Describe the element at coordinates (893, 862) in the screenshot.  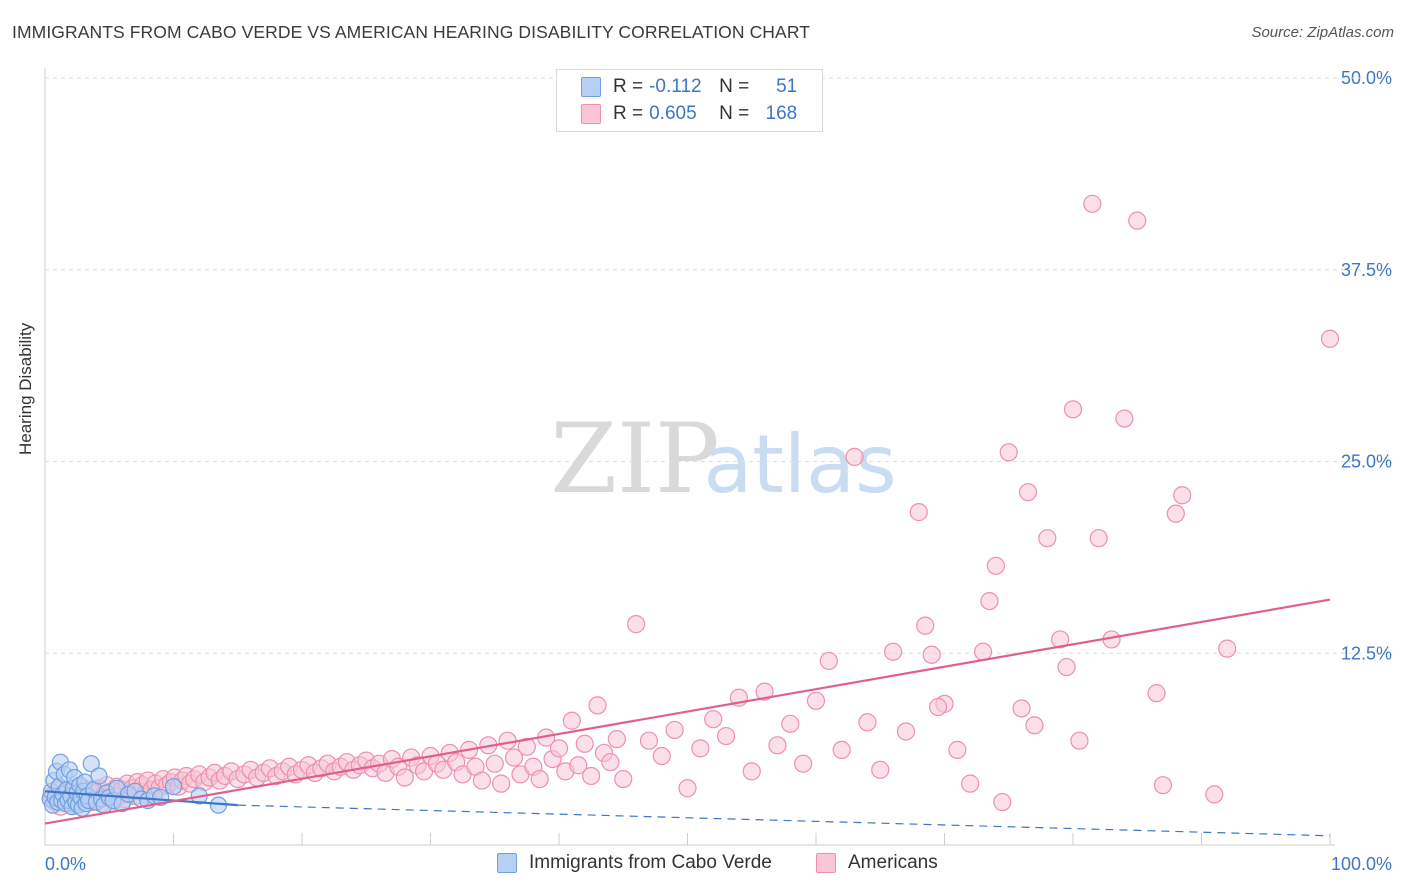
I see `bottom-legend-label-americans: Americans` at that location.